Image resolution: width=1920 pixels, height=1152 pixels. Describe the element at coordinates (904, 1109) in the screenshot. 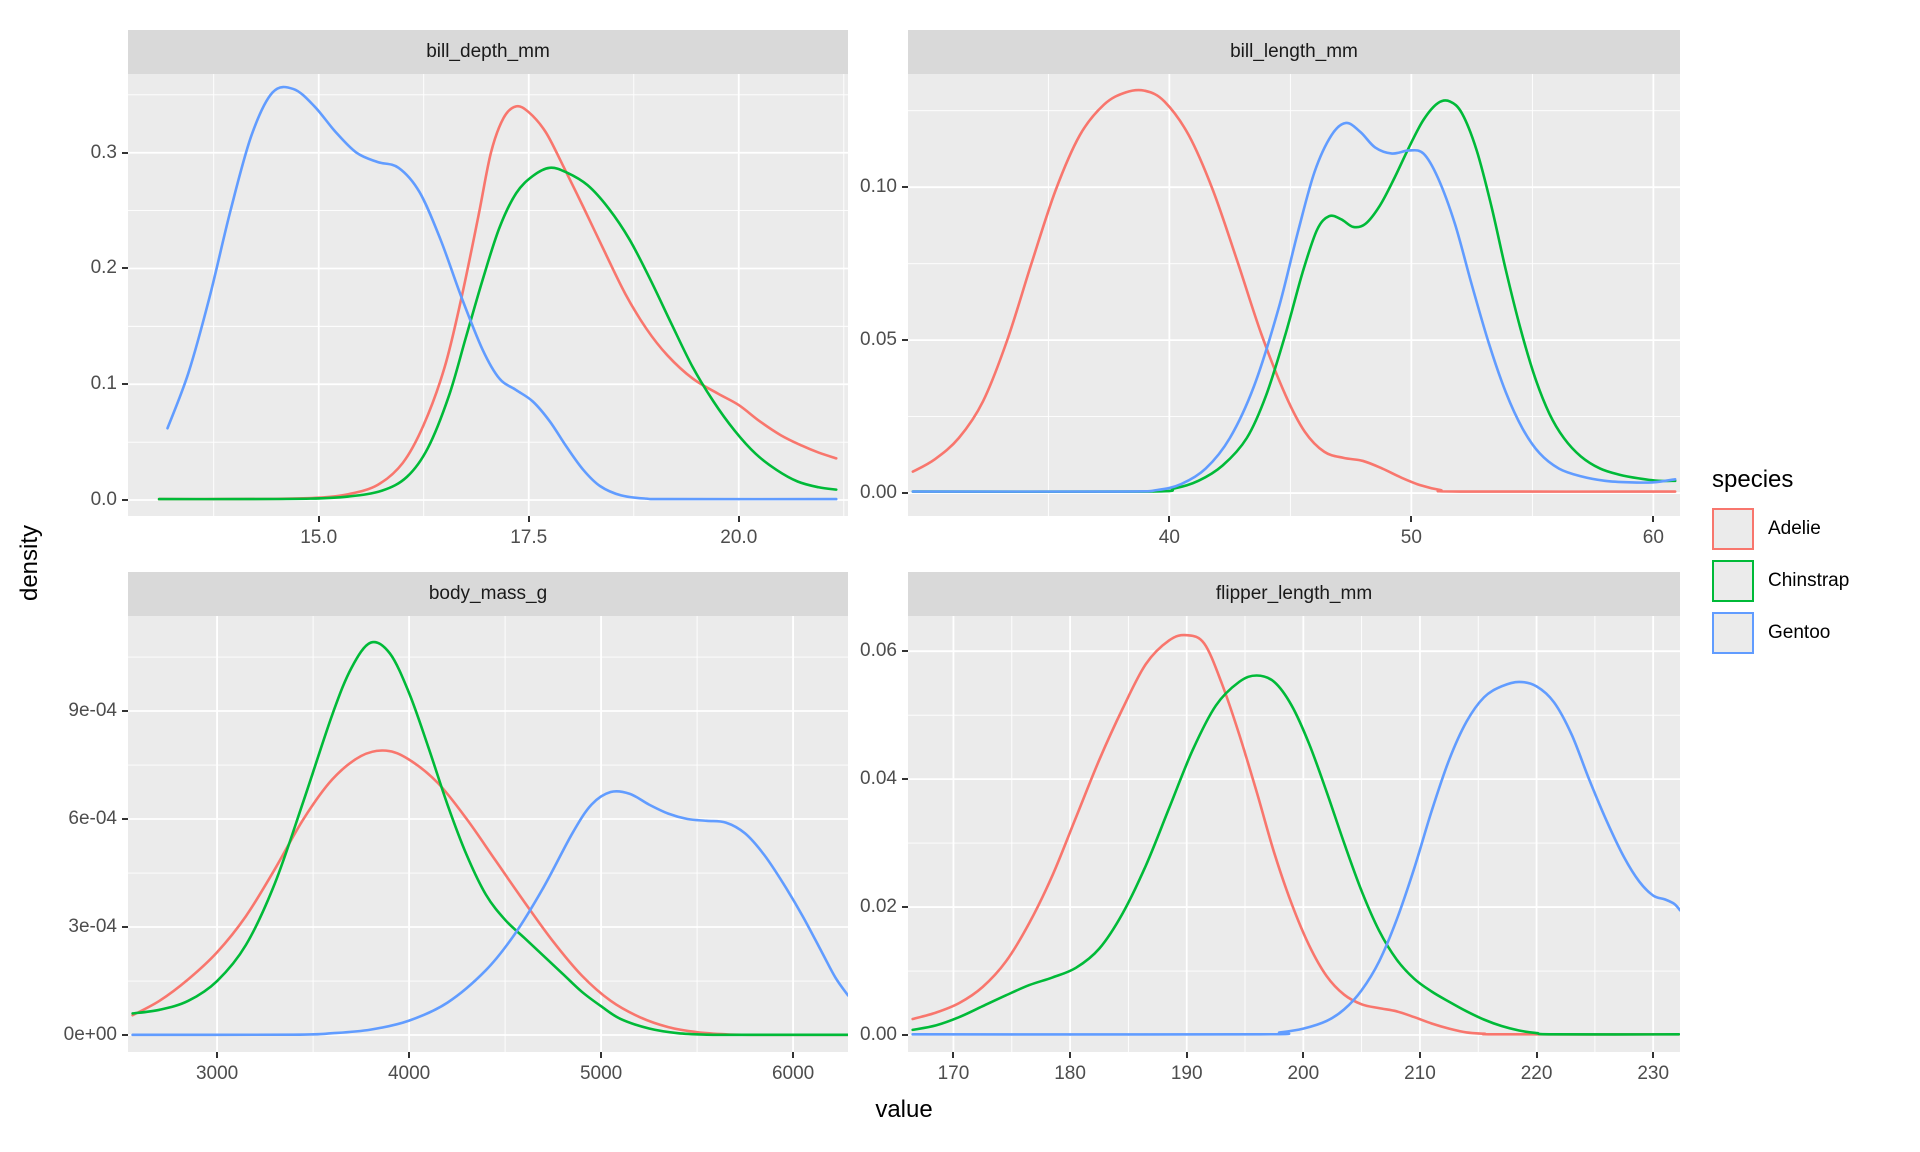

I see `x-axis-title: value` at that location.